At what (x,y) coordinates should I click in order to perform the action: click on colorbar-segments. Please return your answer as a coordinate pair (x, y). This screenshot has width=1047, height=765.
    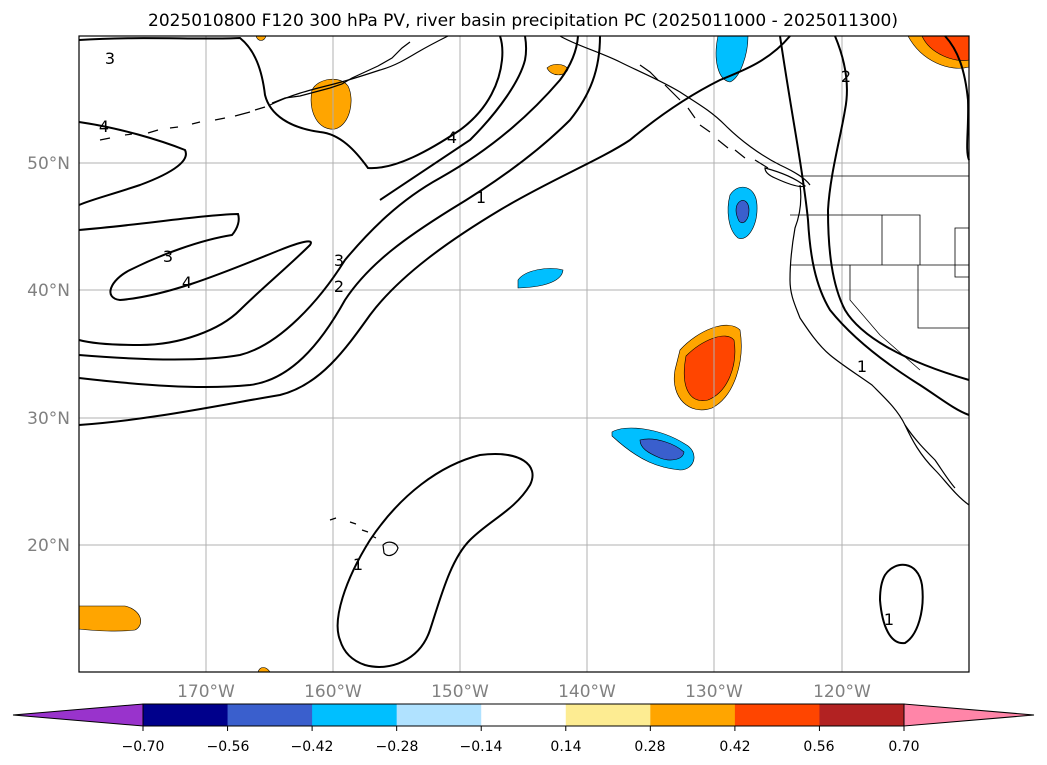
    Looking at the image, I should click on (523, 715).